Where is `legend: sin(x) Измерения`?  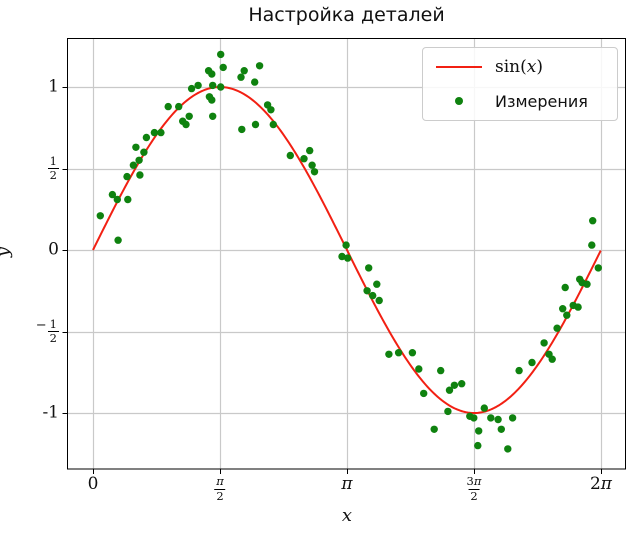 legend: sin(x) Измерения is located at coordinates (520, 84).